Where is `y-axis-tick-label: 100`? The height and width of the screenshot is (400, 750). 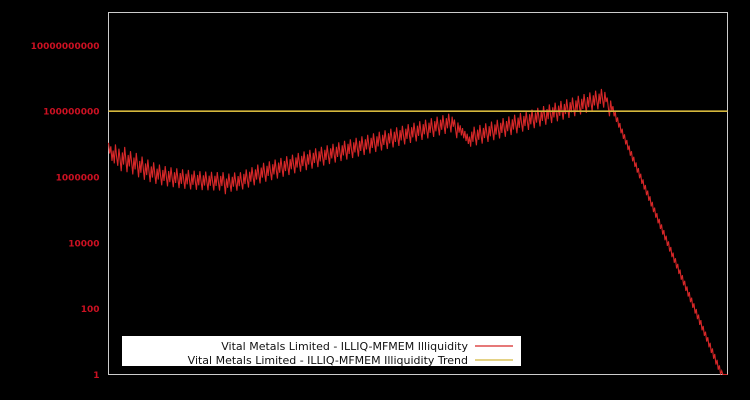
y-axis-tick-label: 100 is located at coordinates (90, 310).